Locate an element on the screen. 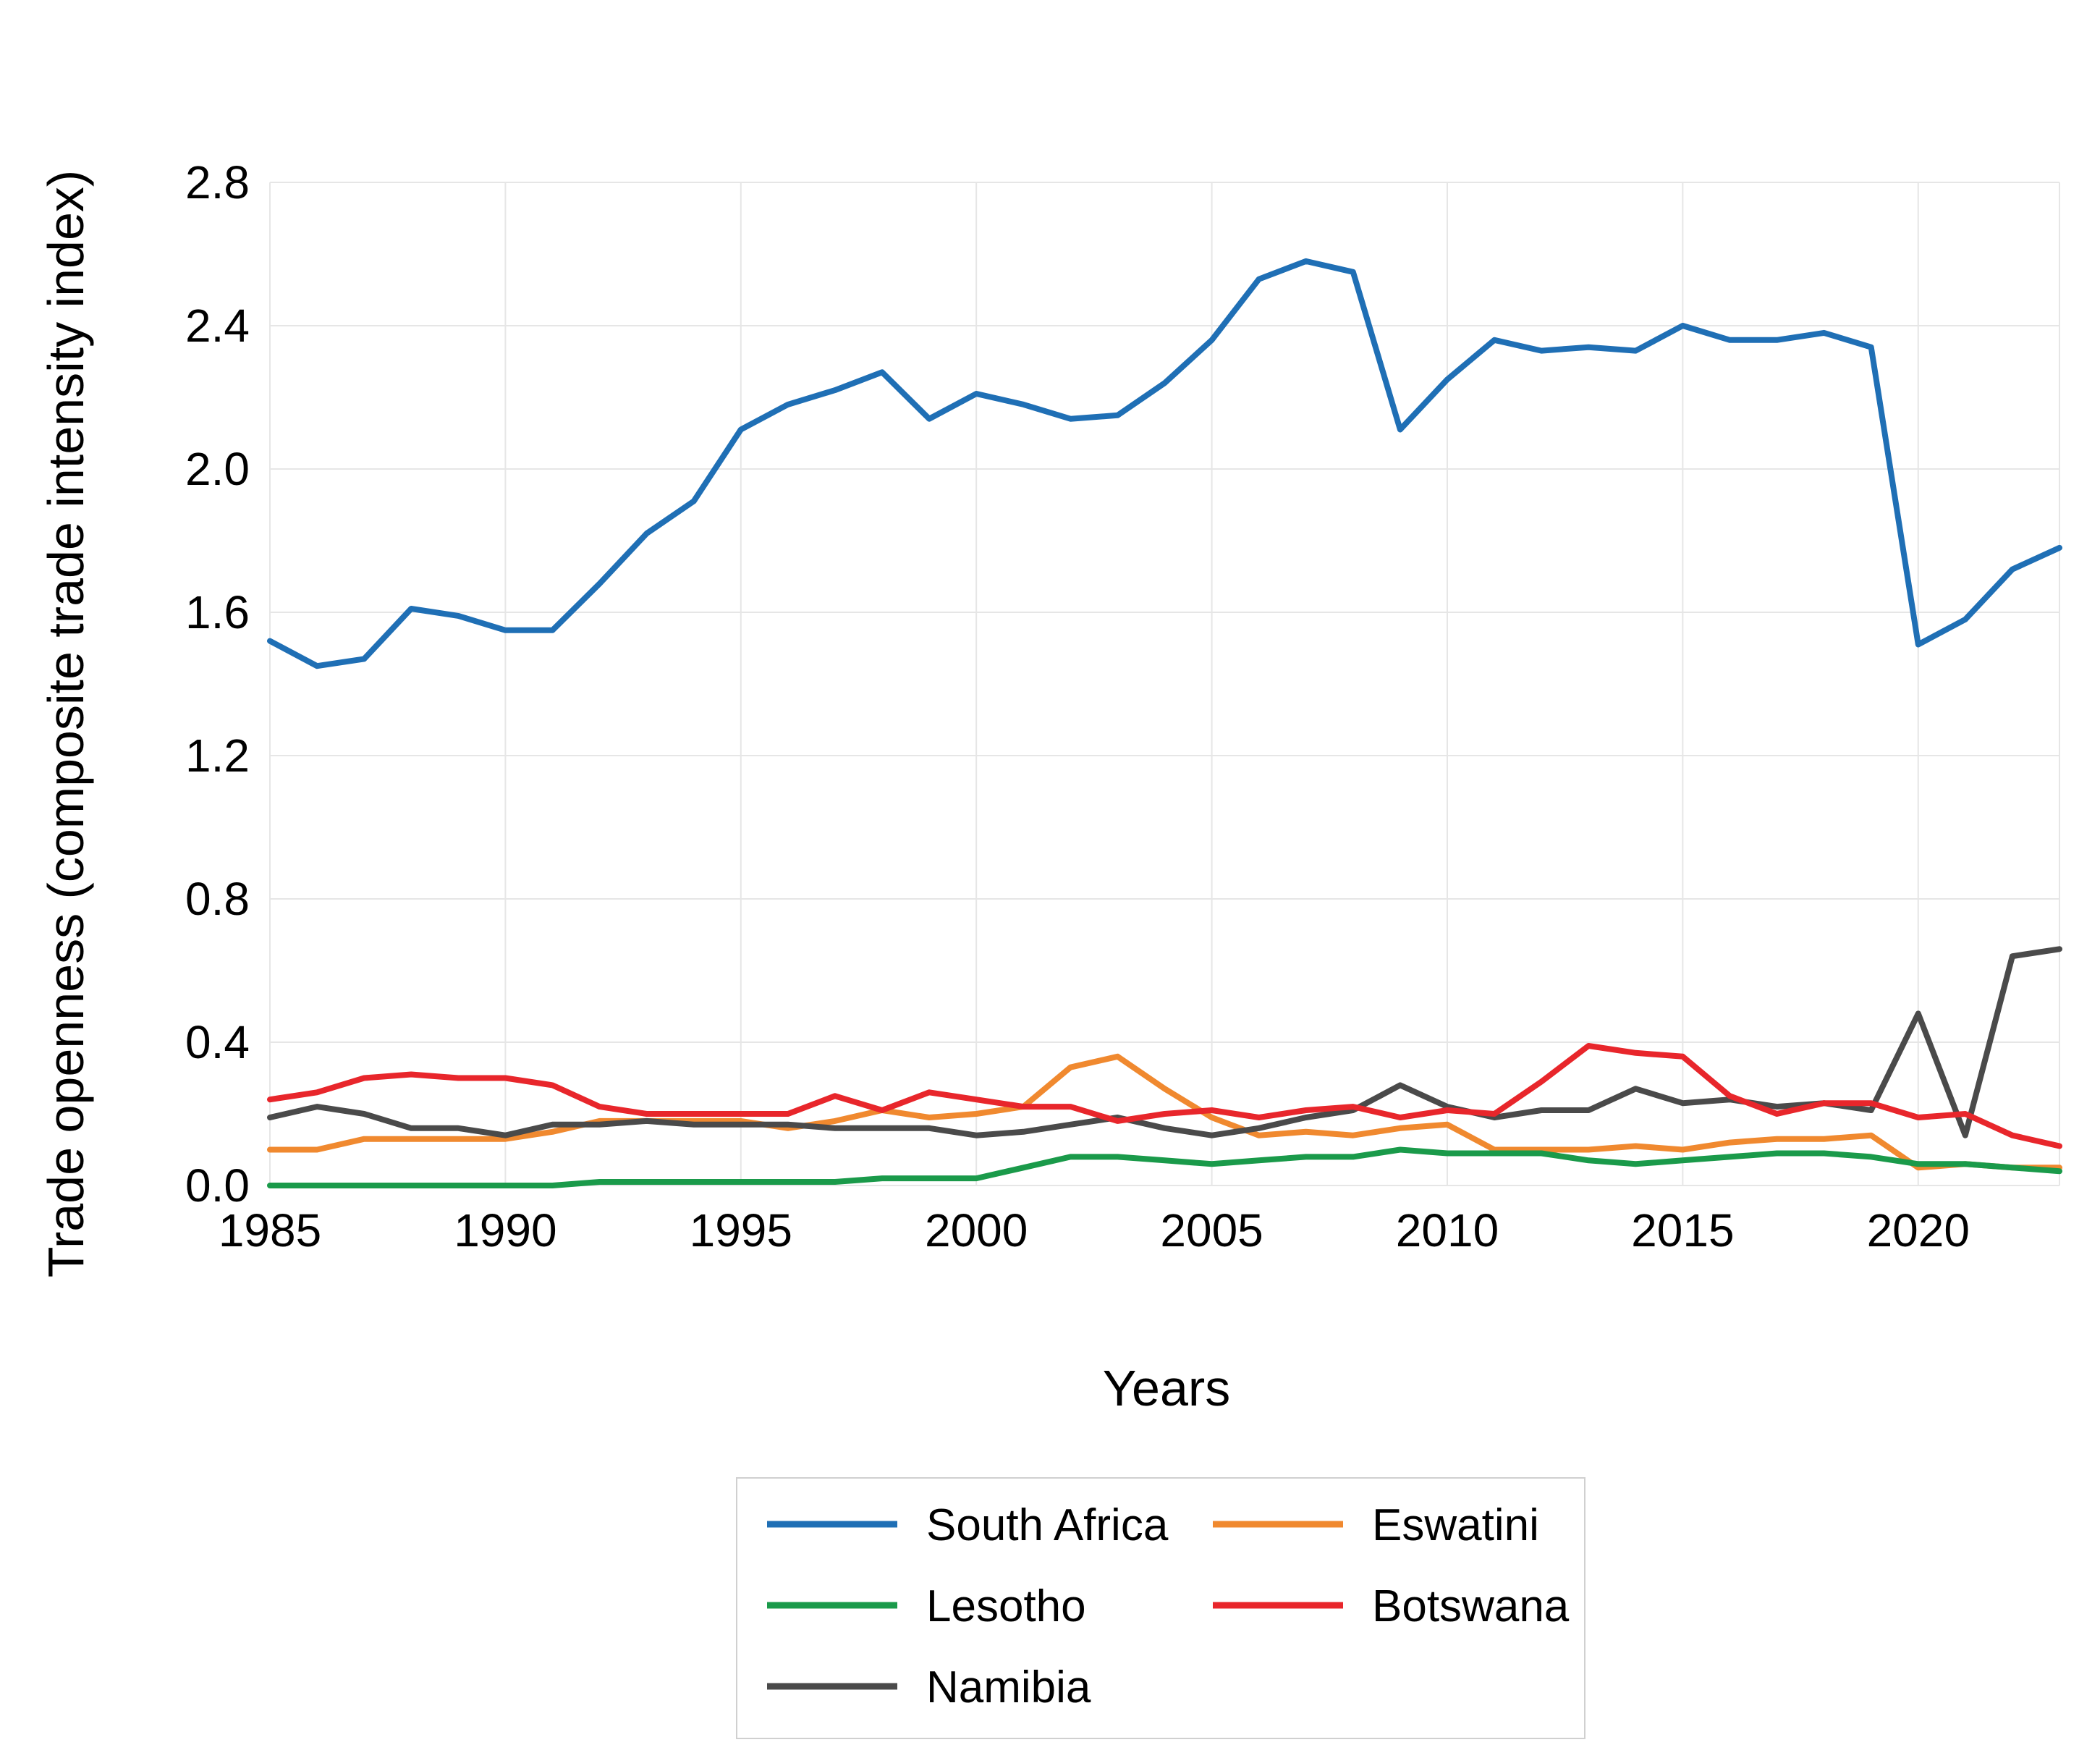  x-tick-label: 1985 is located at coordinates (270, 1230).